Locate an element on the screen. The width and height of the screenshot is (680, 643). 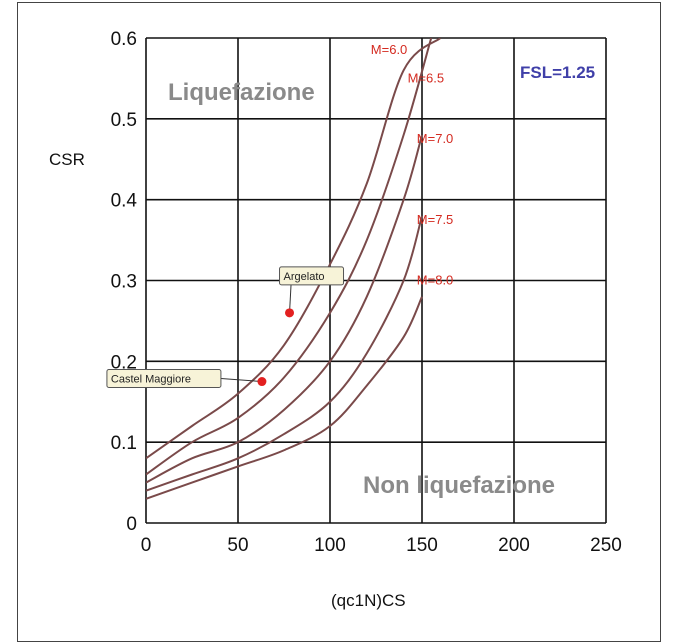
y-tick-label: 0.1 is located at coordinates (124, 443).